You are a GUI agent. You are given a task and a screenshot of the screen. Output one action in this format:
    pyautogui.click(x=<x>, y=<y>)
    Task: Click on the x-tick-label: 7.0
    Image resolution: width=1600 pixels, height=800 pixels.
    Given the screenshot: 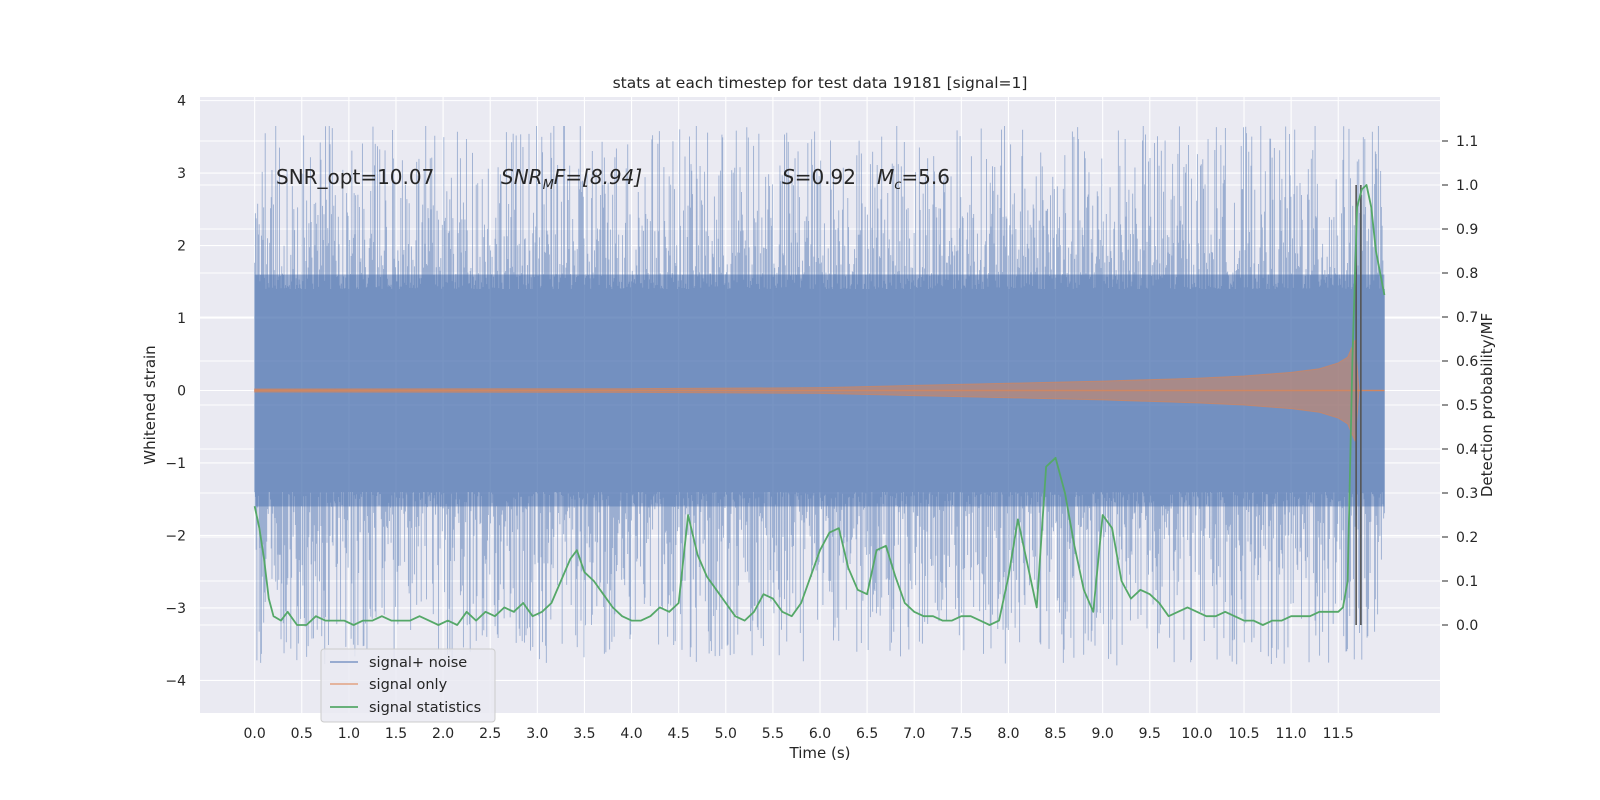 What is the action you would take?
    pyautogui.click(x=914, y=734)
    